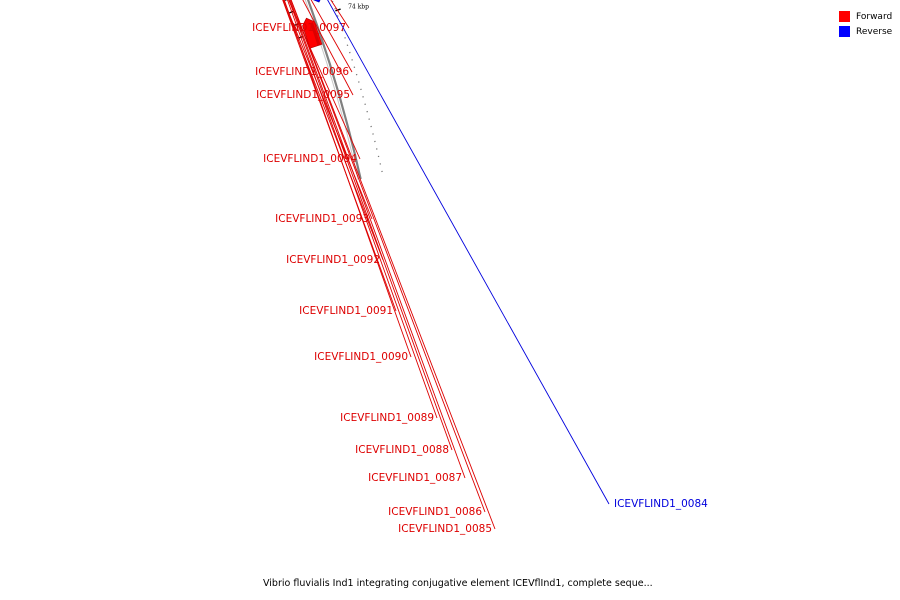 This screenshot has width=900, height=600. I want to click on gene-label: ICEVFLIND1_0090, so click(361, 357).